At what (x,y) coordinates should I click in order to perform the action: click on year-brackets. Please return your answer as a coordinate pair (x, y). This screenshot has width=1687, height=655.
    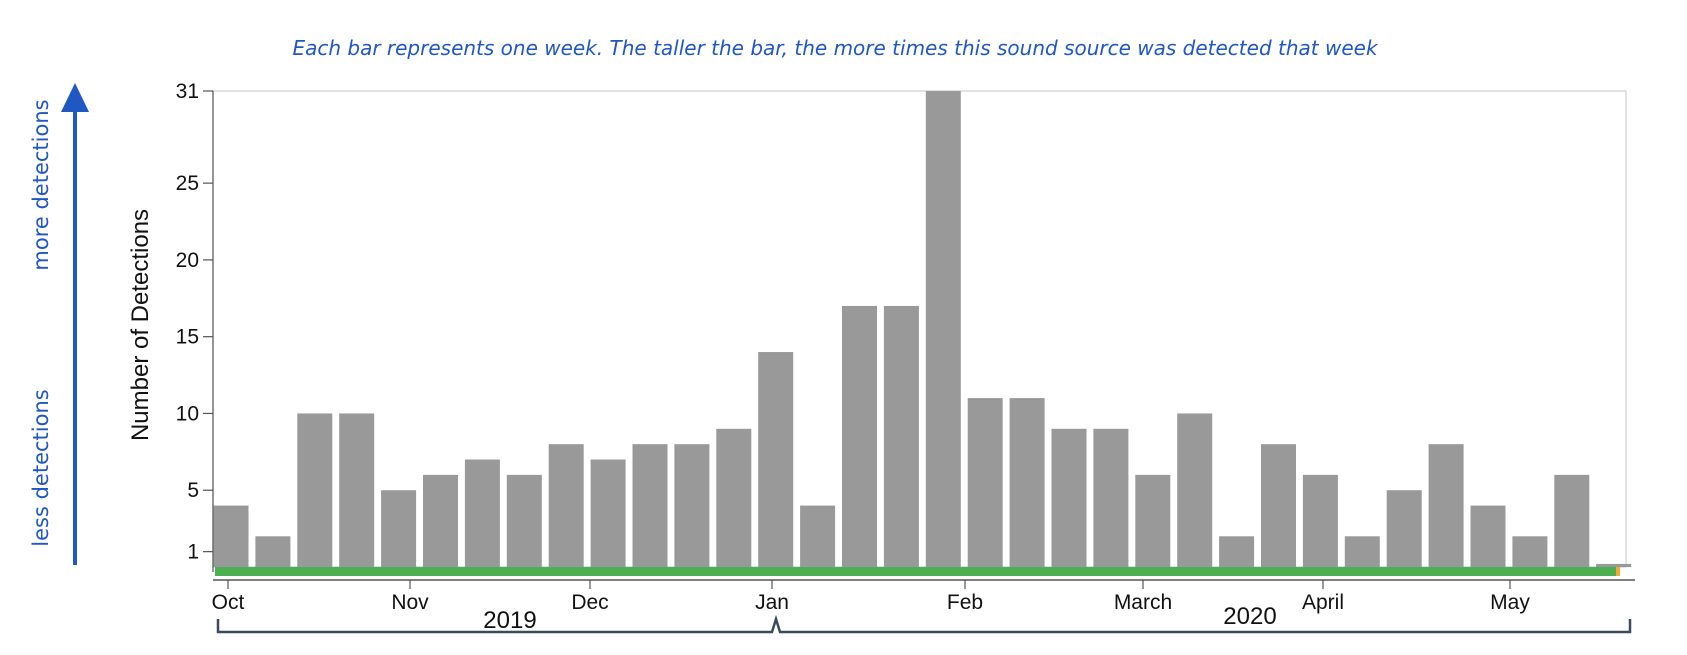
    Looking at the image, I should click on (924, 624).